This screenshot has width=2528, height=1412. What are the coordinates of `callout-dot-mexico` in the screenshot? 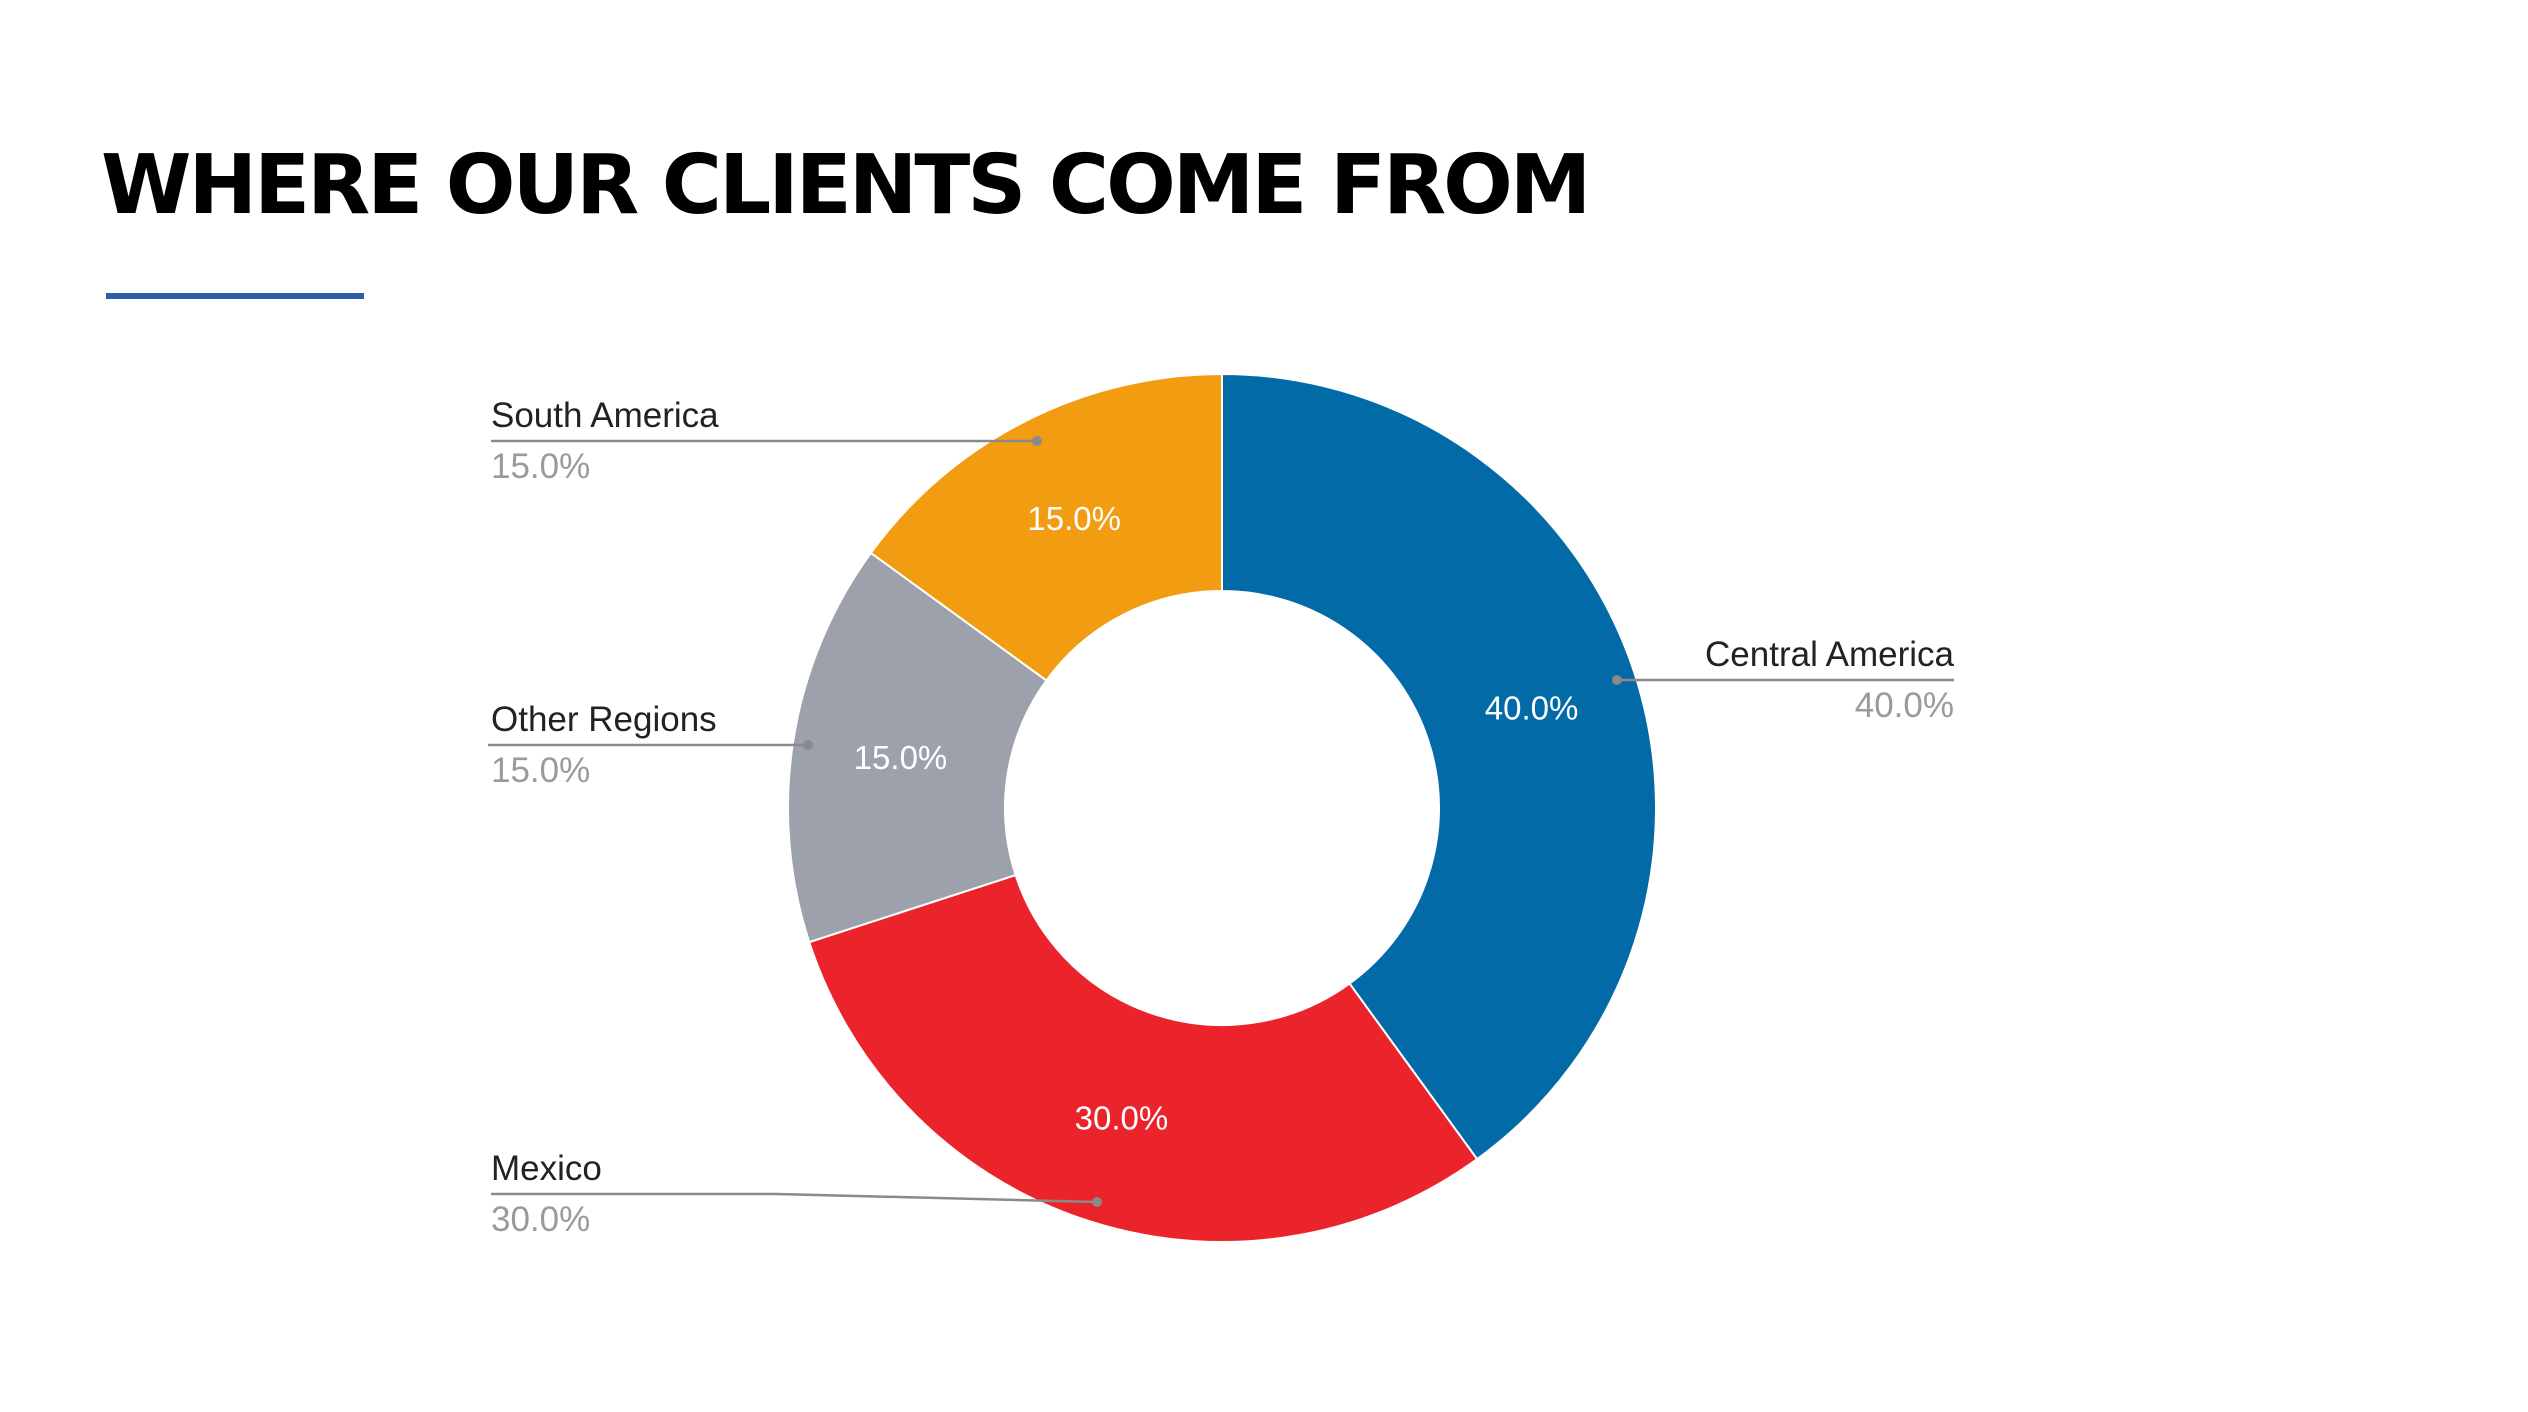 It's located at (1097, 1202).